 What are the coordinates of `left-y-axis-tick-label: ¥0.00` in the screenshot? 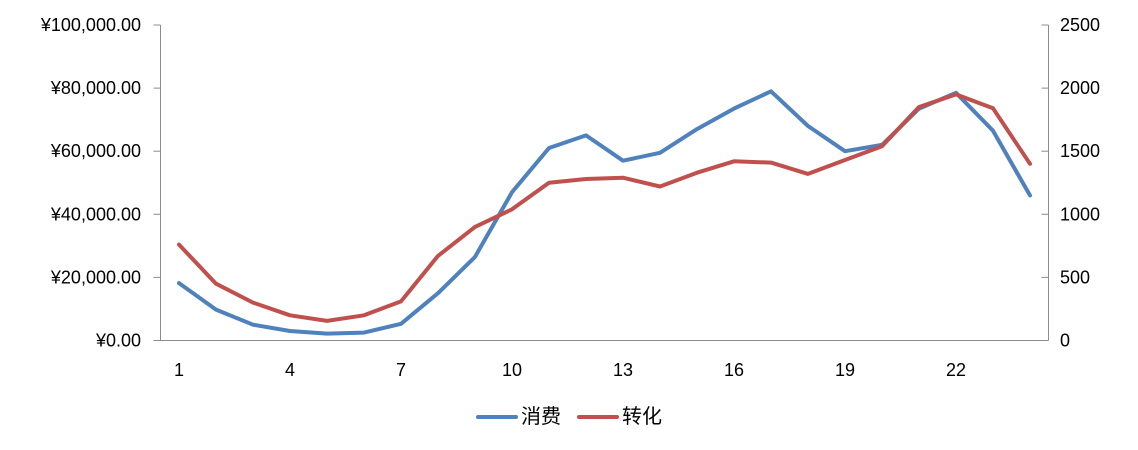 It's located at (118, 341).